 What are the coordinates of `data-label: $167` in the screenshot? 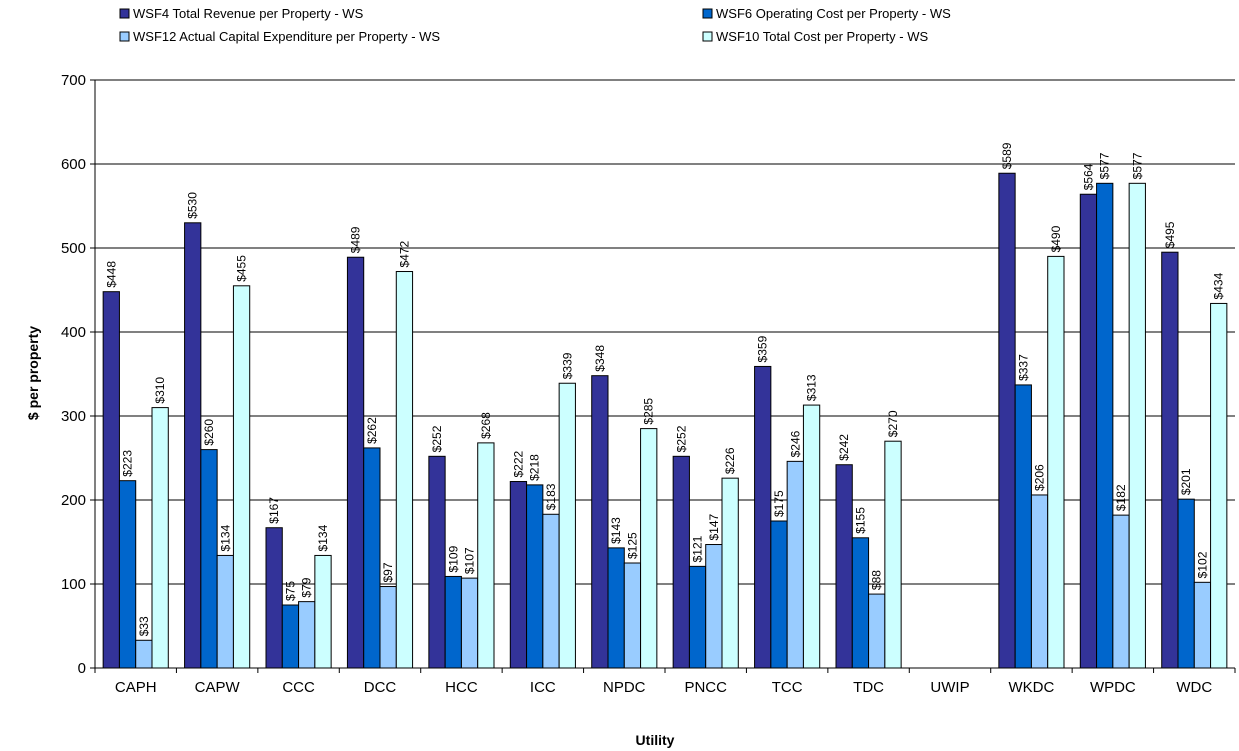 It's located at (274, 510).